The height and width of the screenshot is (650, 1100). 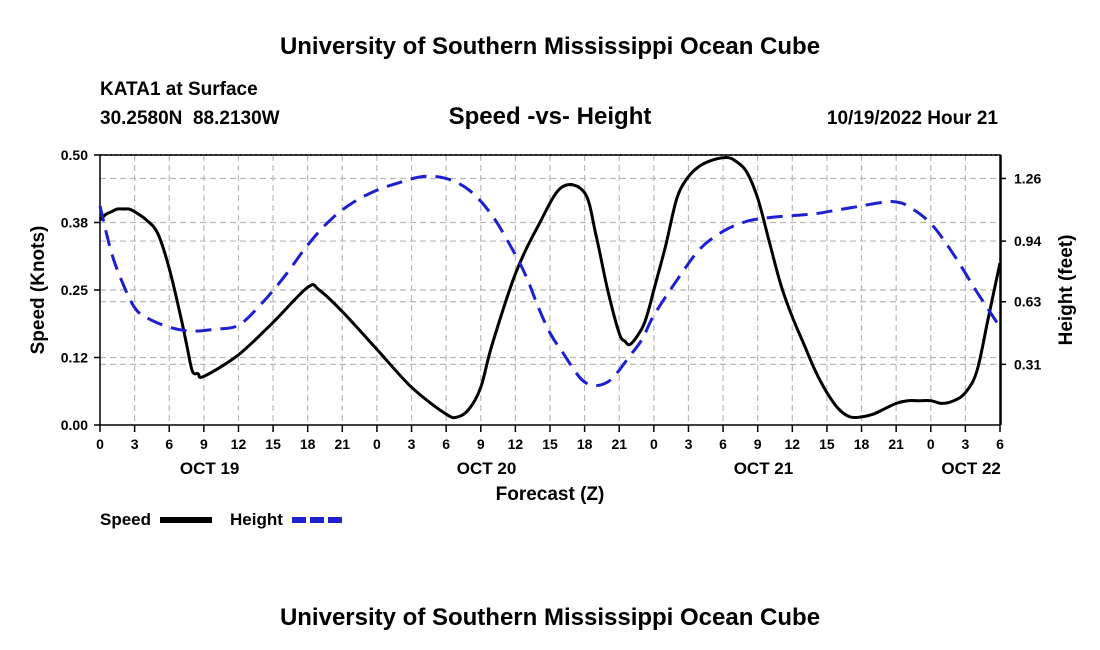 I want to click on left-tick-label: 0.12, so click(x=74, y=358).